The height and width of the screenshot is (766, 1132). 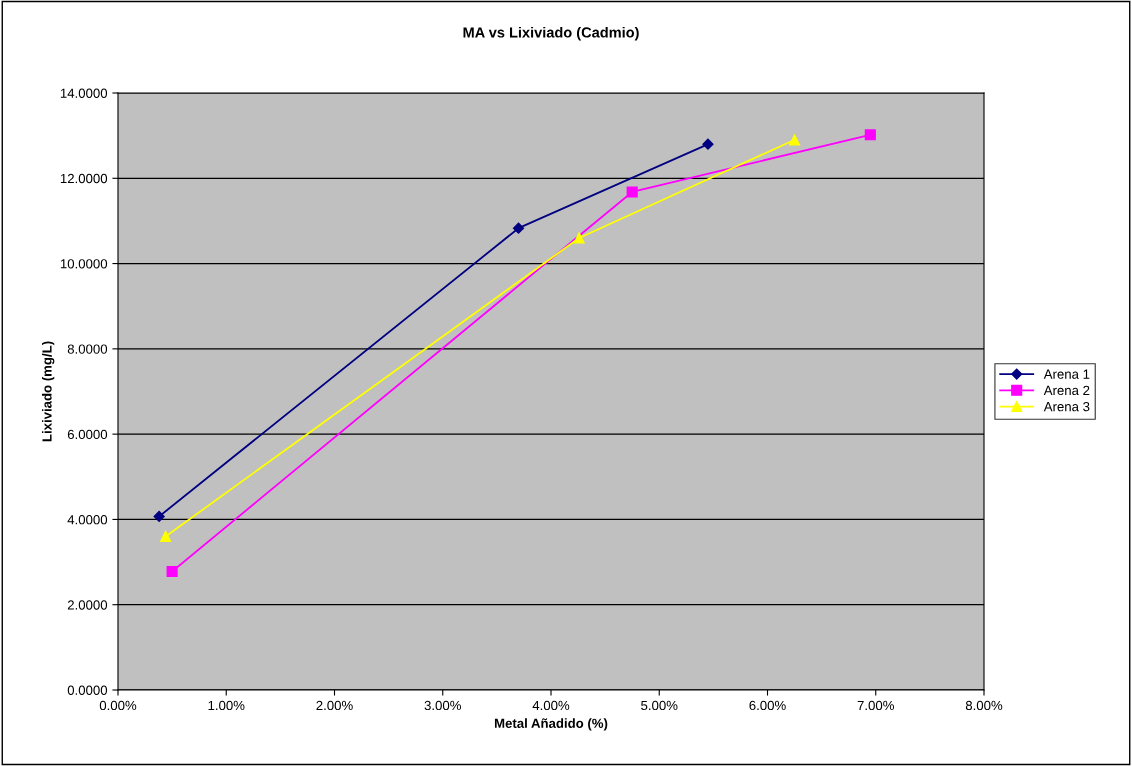 What do you see at coordinates (48, 391) in the screenshot?
I see `y-axis-title: Lixiviado (mg/L)` at bounding box center [48, 391].